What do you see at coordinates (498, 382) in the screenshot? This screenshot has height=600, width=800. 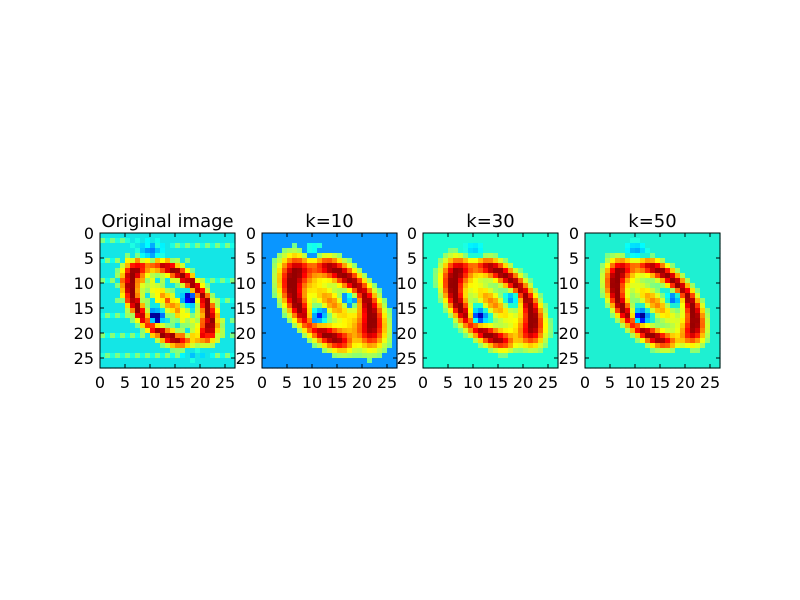 I see `x-tick-label: 15` at bounding box center [498, 382].